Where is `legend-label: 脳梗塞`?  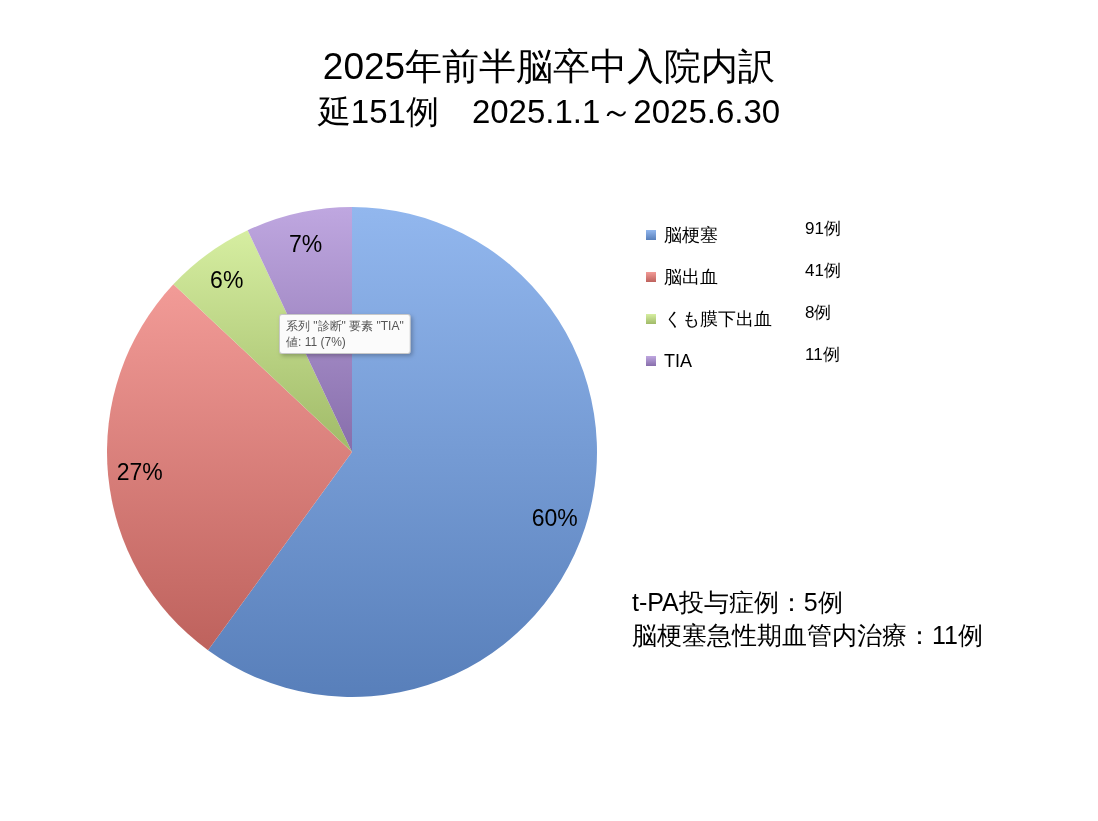 legend-label: 脳梗塞 is located at coordinates (691, 235).